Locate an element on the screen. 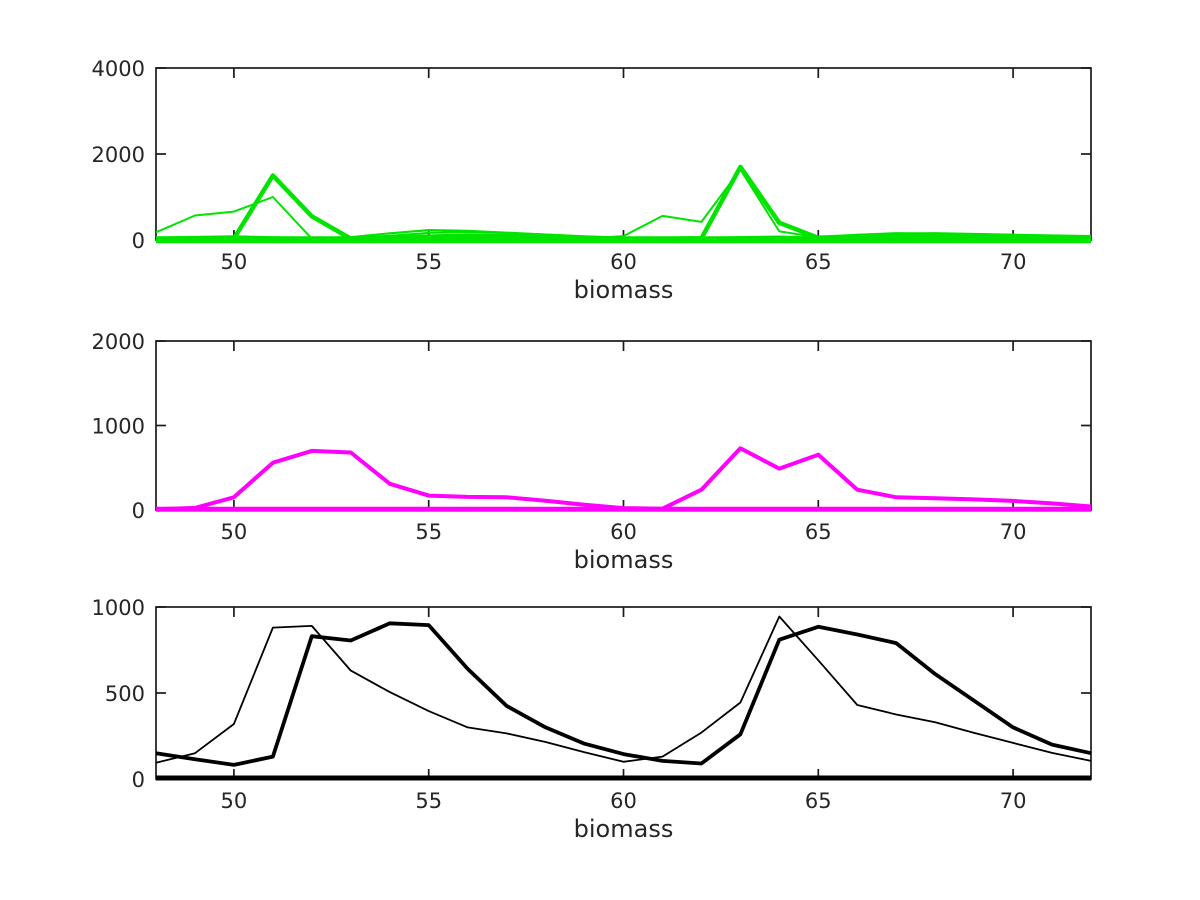 Image resolution: width=1200 pixels, height=900 pixels. y-tick-label: 500 is located at coordinates (125, 694).